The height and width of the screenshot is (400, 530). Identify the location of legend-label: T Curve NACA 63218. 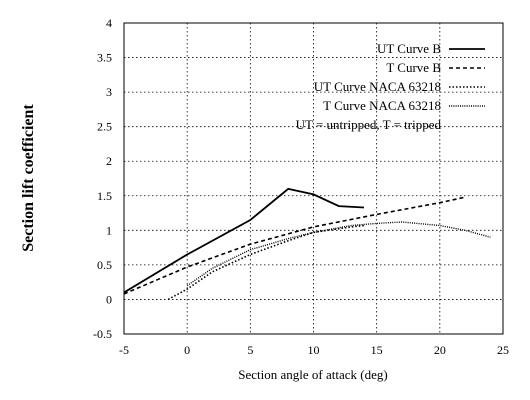
(382, 105).